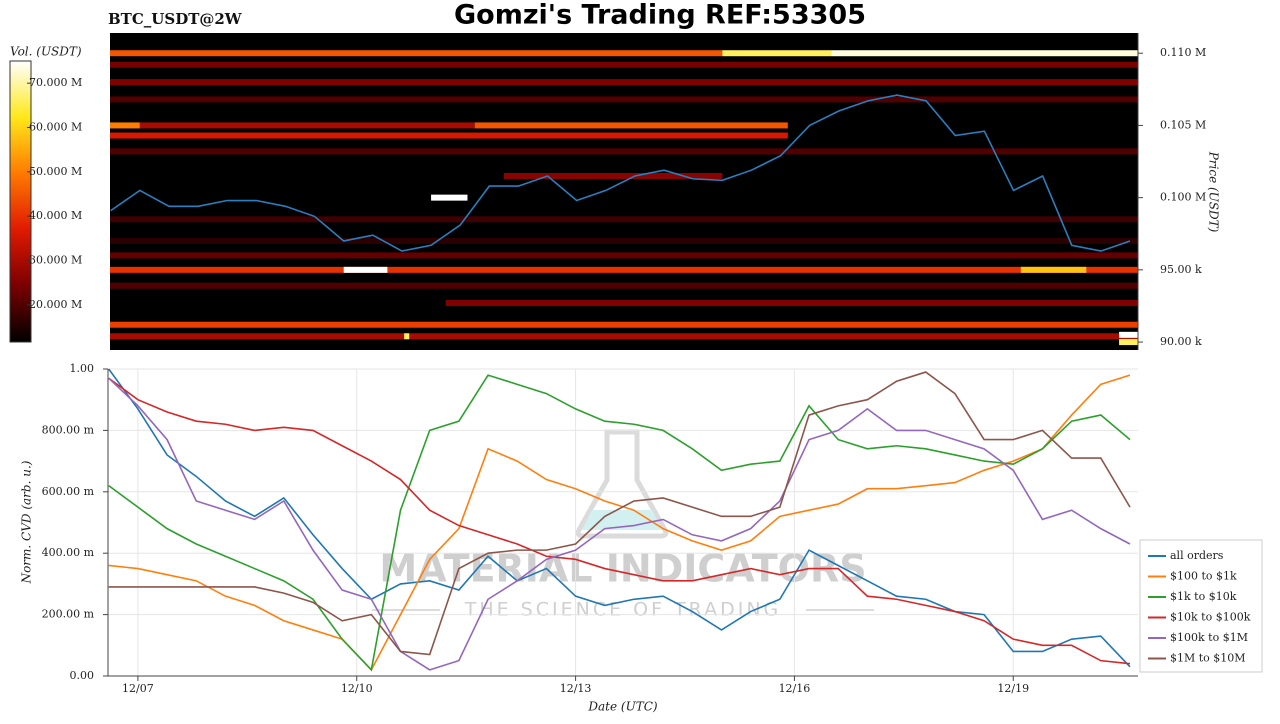 The width and height of the screenshot is (1280, 724). Describe the element at coordinates (1203, 596) in the screenshot. I see `legend-label: $1k to $10k` at that location.